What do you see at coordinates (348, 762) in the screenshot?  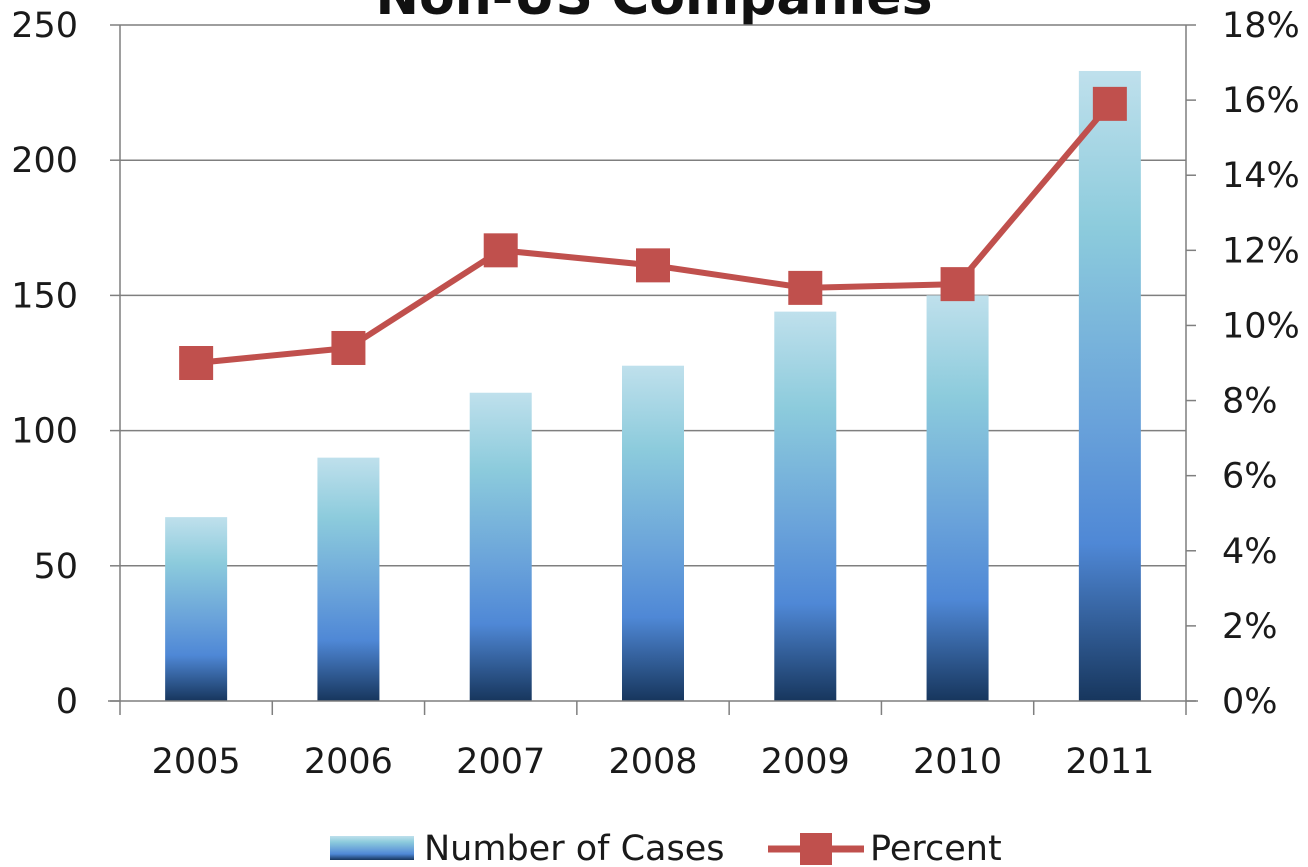 I see `x-tick-label-2006: 2006` at bounding box center [348, 762].